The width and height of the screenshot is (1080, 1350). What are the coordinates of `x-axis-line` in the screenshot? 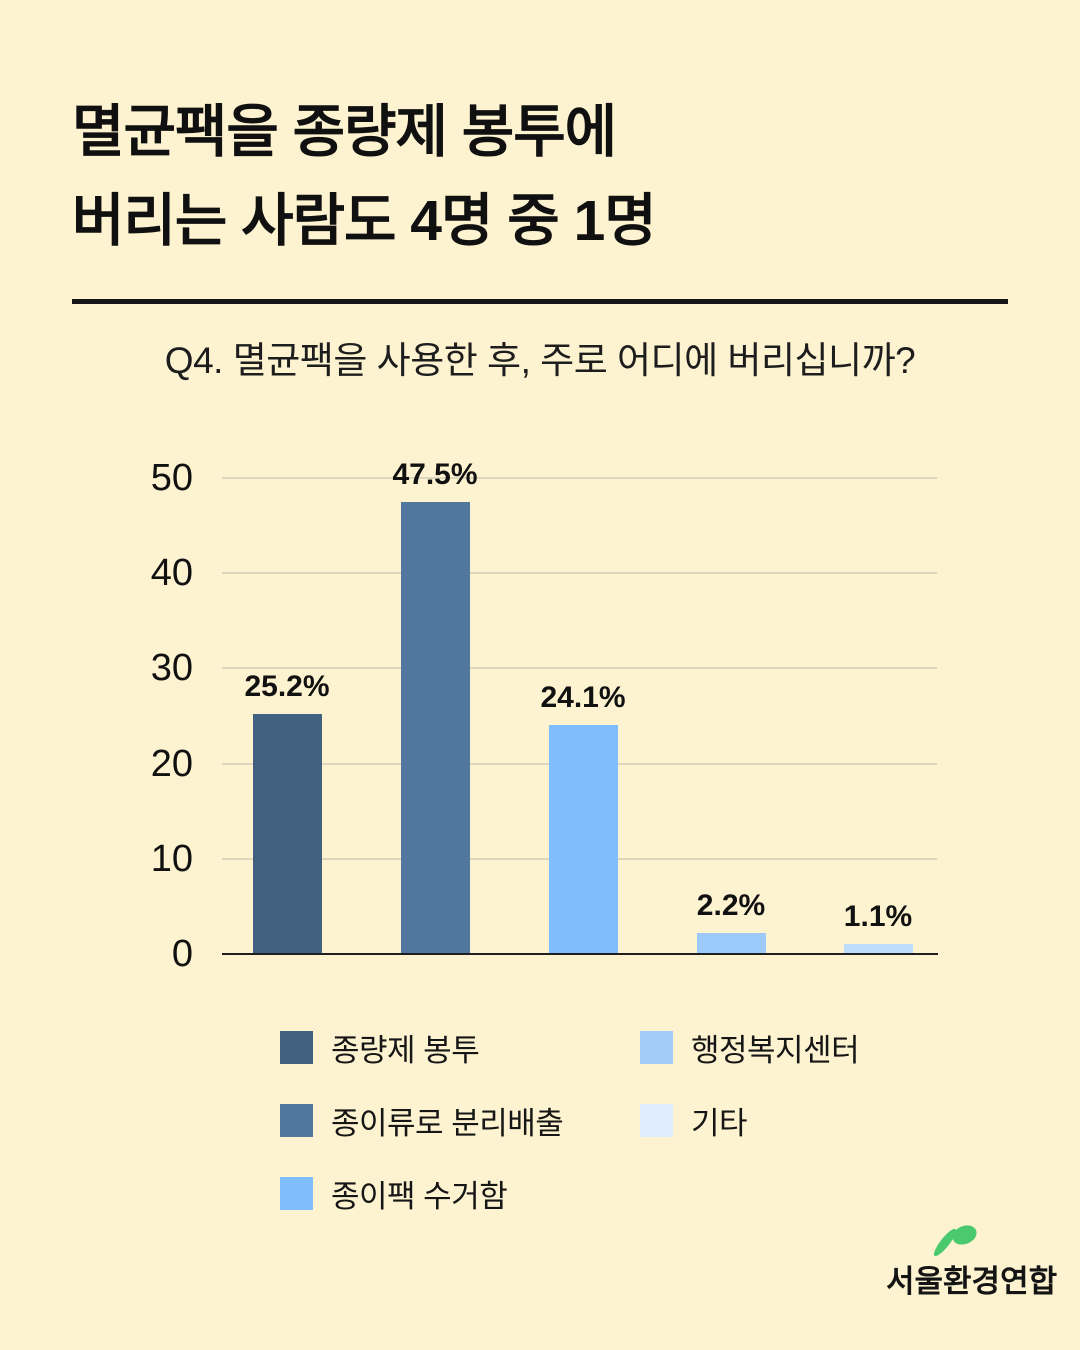 It's located at (580, 954).